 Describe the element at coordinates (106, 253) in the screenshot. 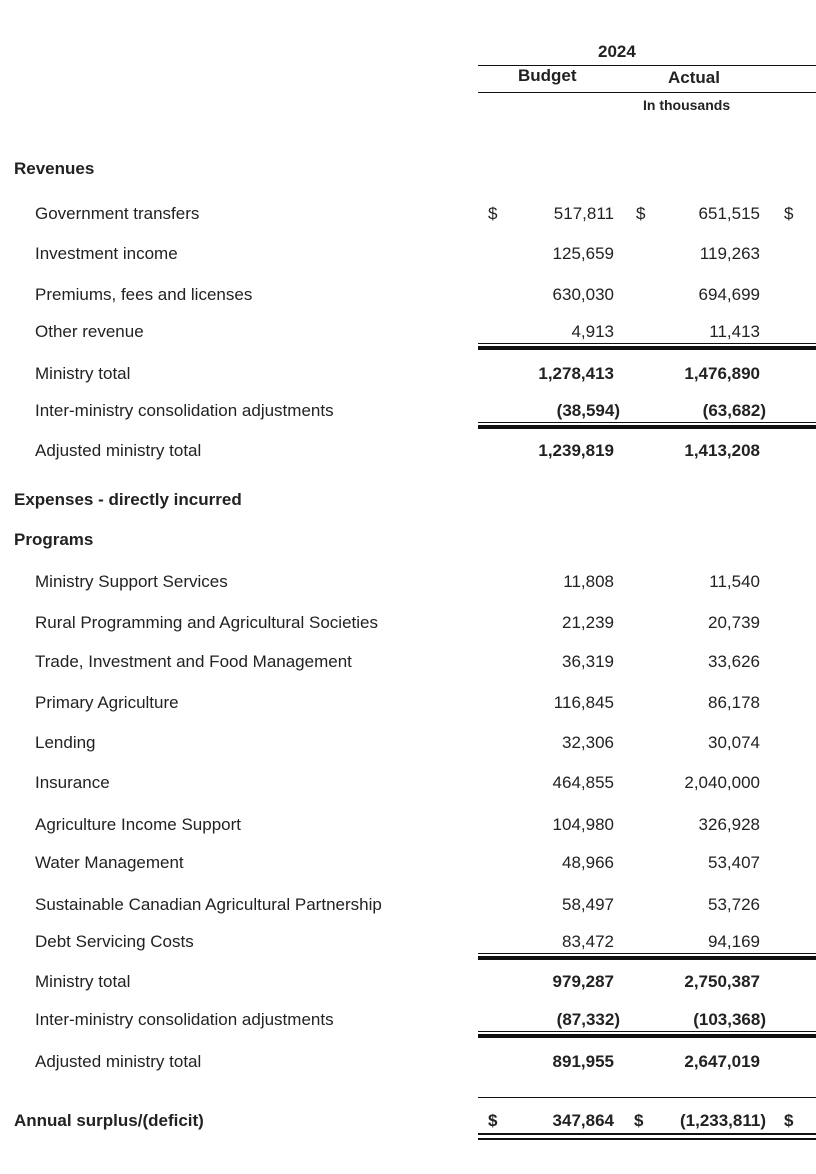

I see `row-label: Investment income` at that location.